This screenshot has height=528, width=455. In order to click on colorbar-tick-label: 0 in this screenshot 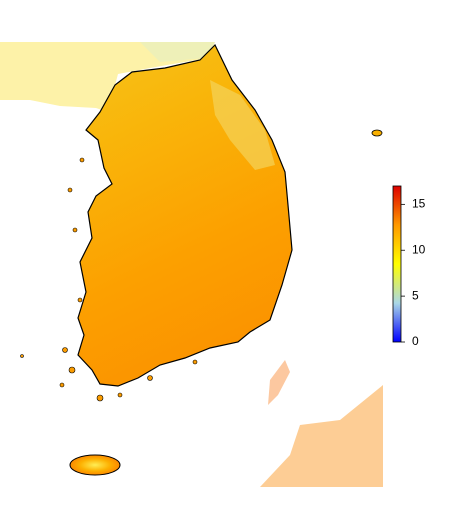, I will do `click(415, 341)`.